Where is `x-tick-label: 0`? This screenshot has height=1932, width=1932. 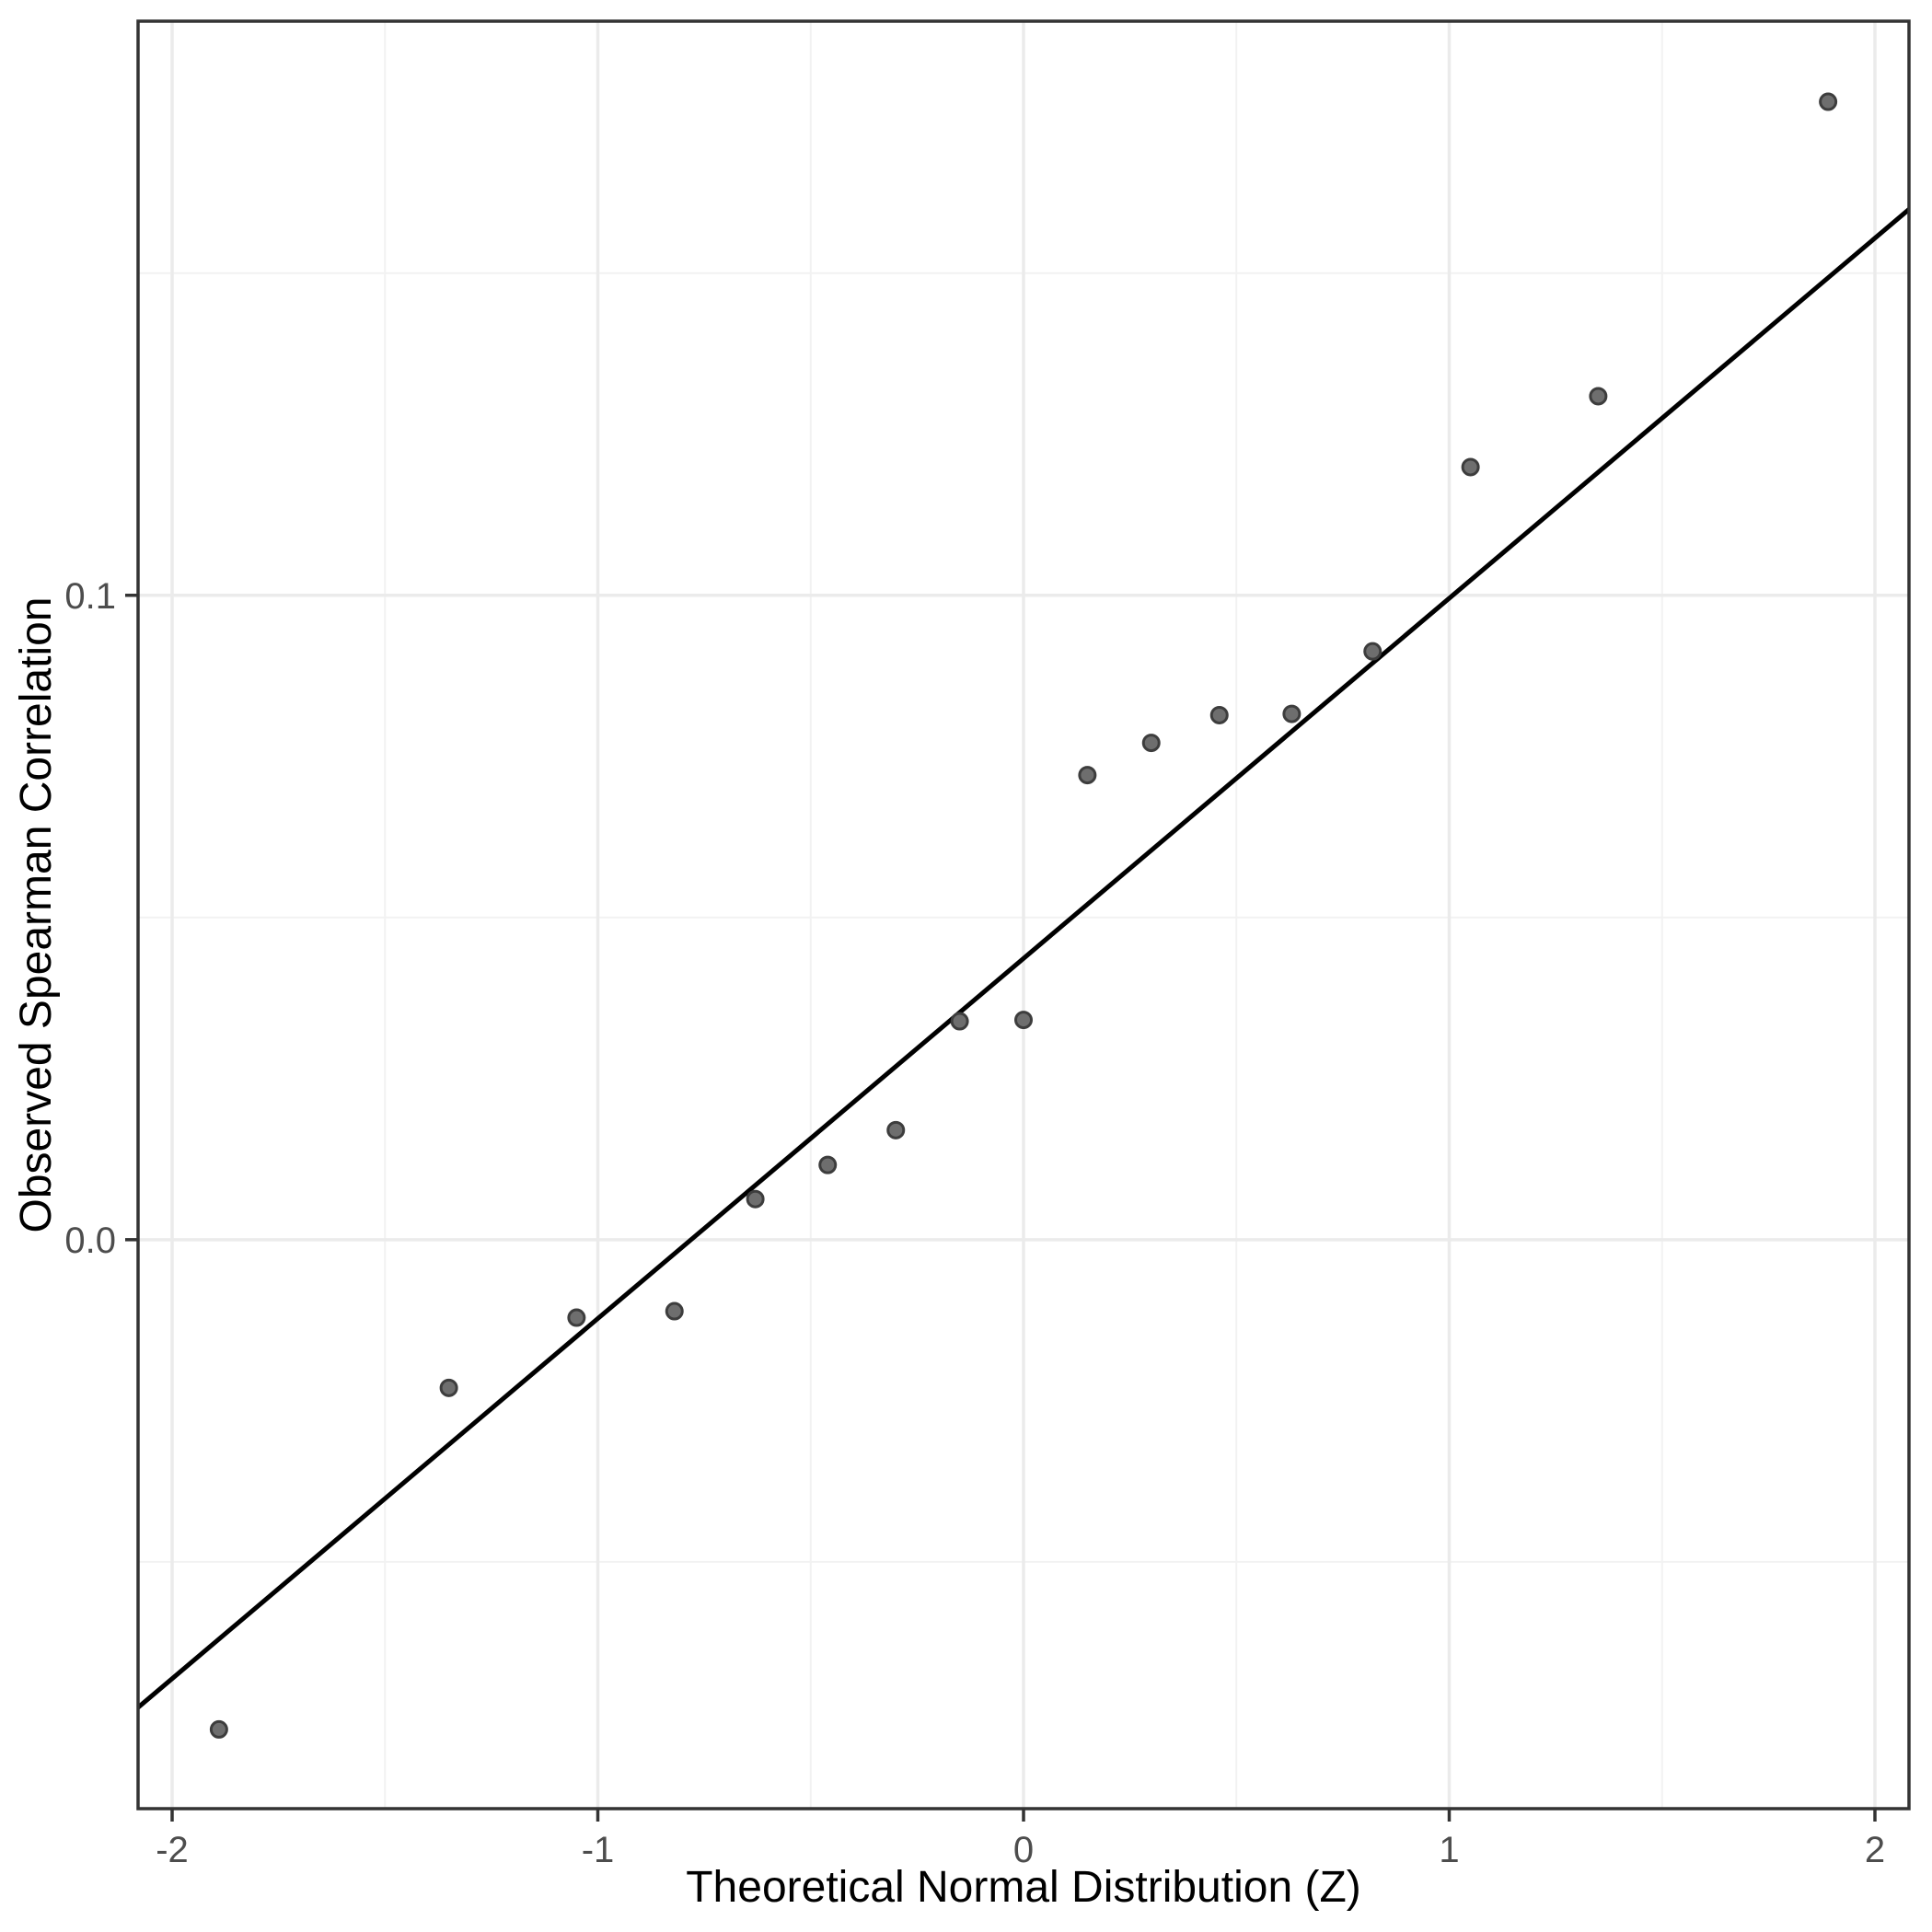
x-tick-label: 0 is located at coordinates (1024, 1850).